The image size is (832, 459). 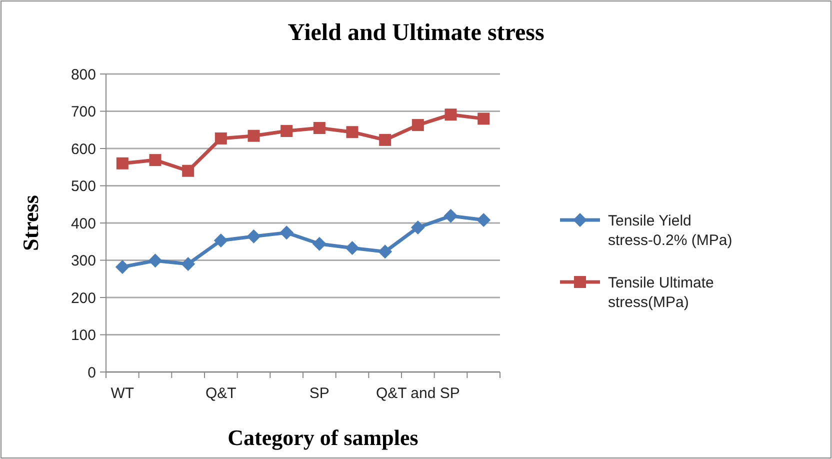 What do you see at coordinates (418, 393) in the screenshot?
I see `x-tick-label: Q&T and SP` at bounding box center [418, 393].